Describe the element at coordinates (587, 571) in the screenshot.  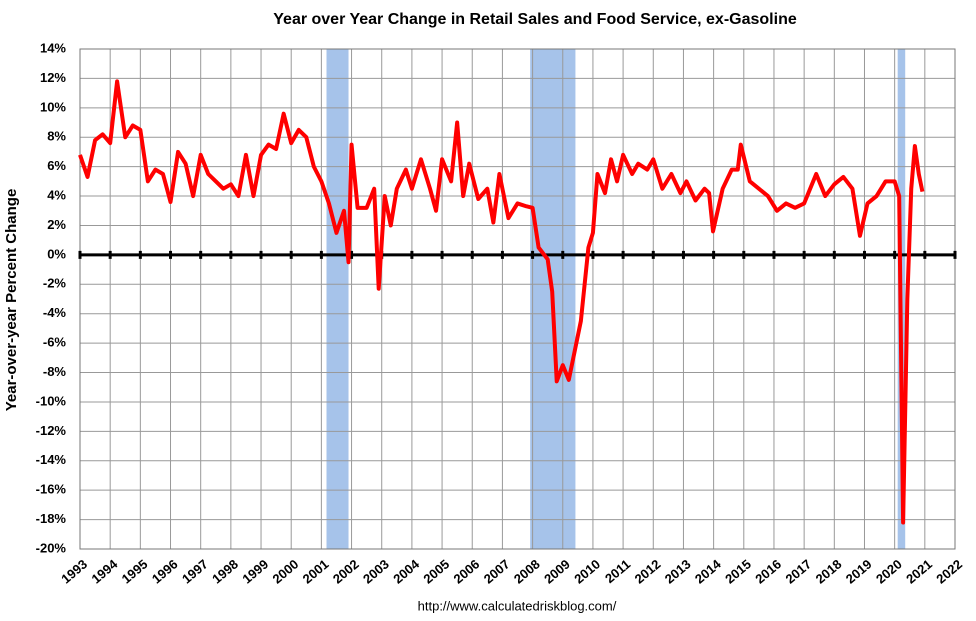
I see `x-tick-label: 2010` at that location.